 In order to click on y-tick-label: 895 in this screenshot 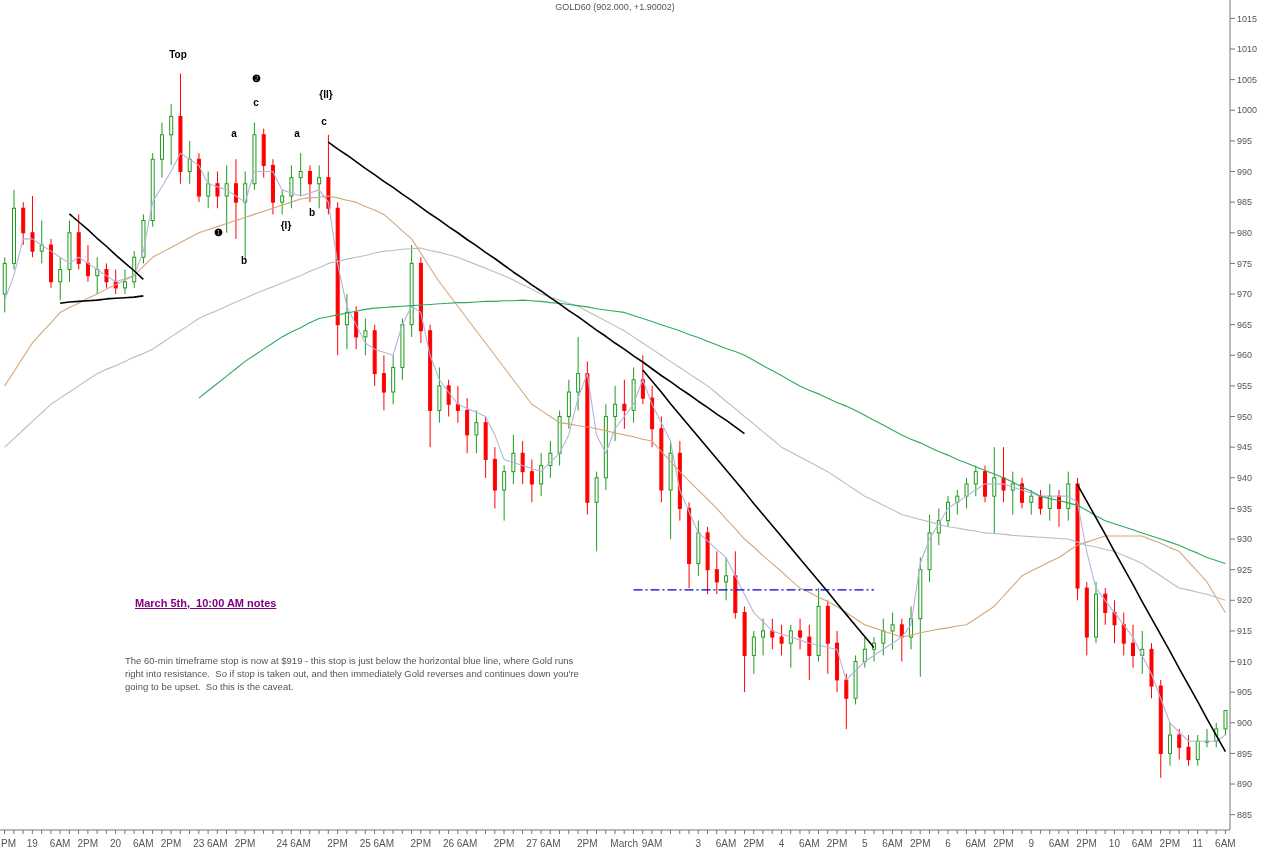, I will do `click(1245, 753)`.